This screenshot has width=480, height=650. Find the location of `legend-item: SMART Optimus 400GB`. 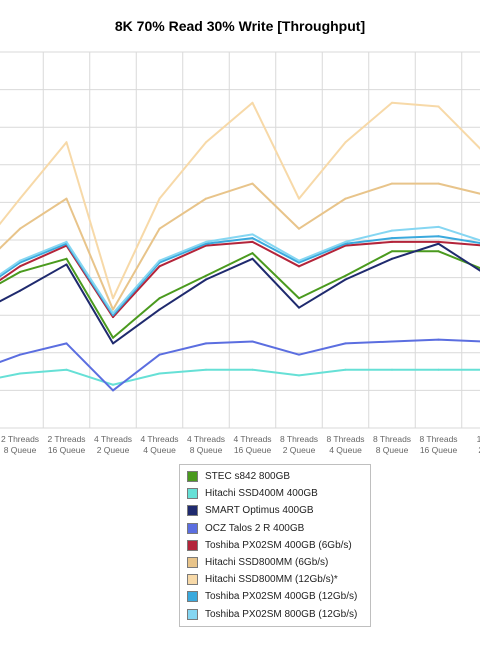

legend-item: SMART Optimus 400GB is located at coordinates (275, 510).